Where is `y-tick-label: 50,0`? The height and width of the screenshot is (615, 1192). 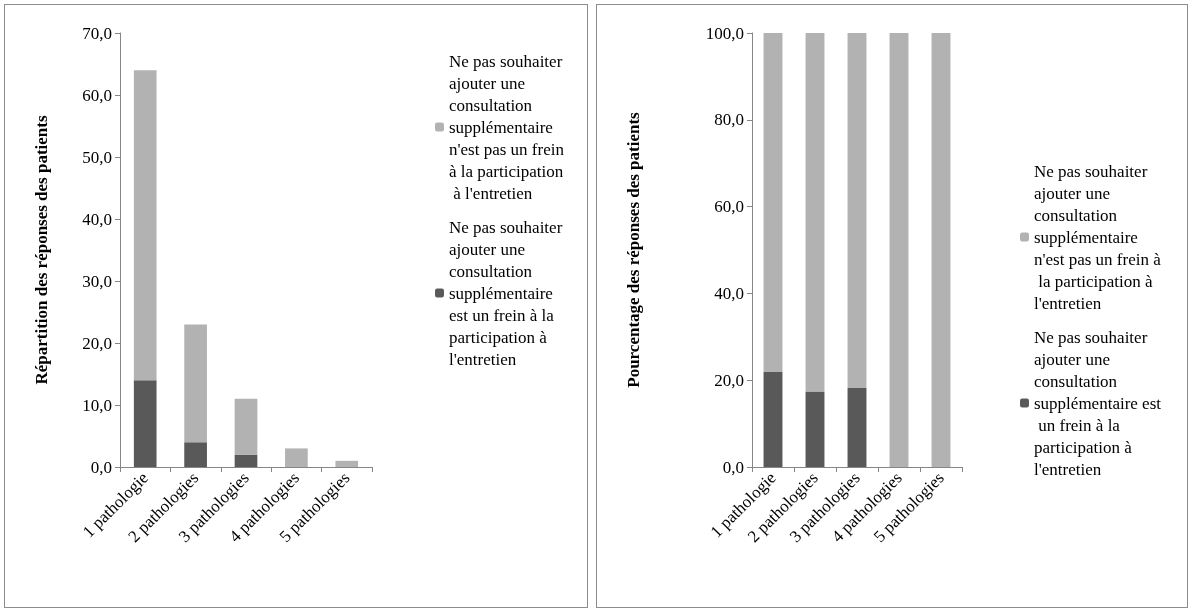 y-tick-label: 50,0 is located at coordinates (97, 157).